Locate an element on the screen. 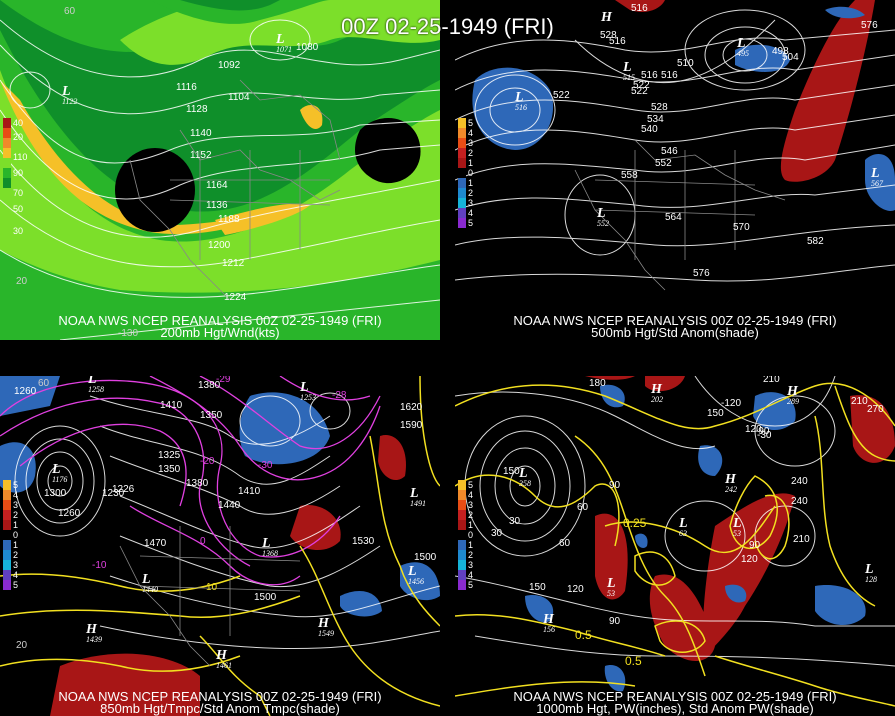 Image resolution: width=895 pixels, height=716 pixels. contour-label: 60 is located at coordinates (583, 507).